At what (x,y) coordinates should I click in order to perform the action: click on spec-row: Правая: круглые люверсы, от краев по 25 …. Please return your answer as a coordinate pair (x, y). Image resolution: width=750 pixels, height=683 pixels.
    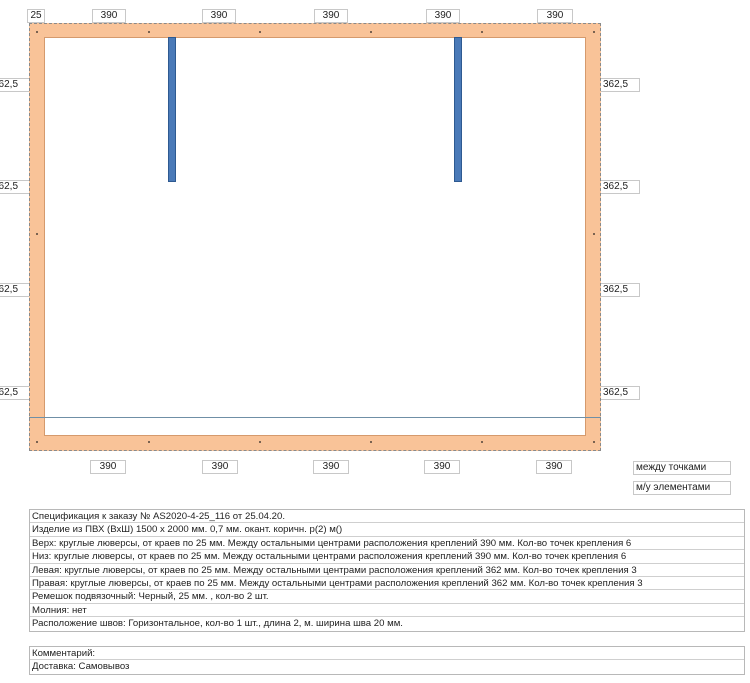
    Looking at the image, I should click on (387, 584).